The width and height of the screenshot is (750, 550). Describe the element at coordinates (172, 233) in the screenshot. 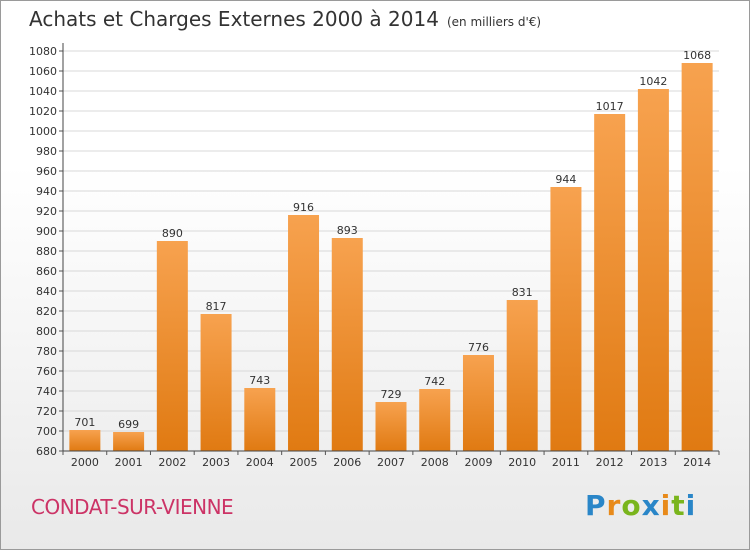

I see `bar-value-label: 890` at that location.